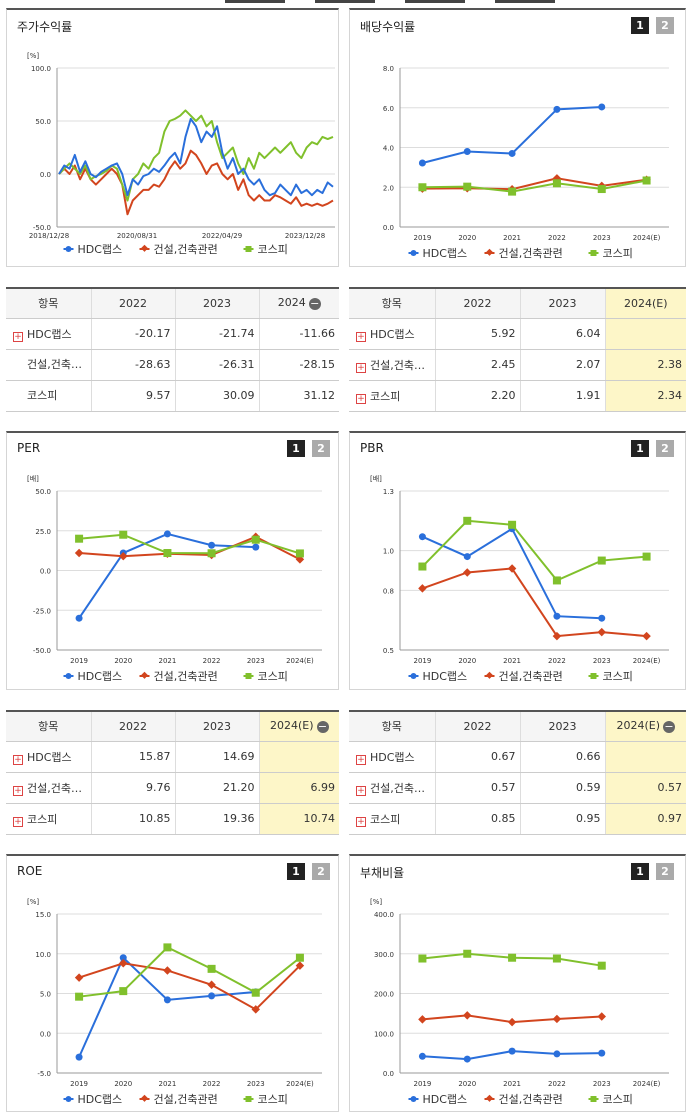 The height and width of the screenshot is (1115, 691). Describe the element at coordinates (388, 27) in the screenshot. I see `panel-title: 배당수익률` at that location.